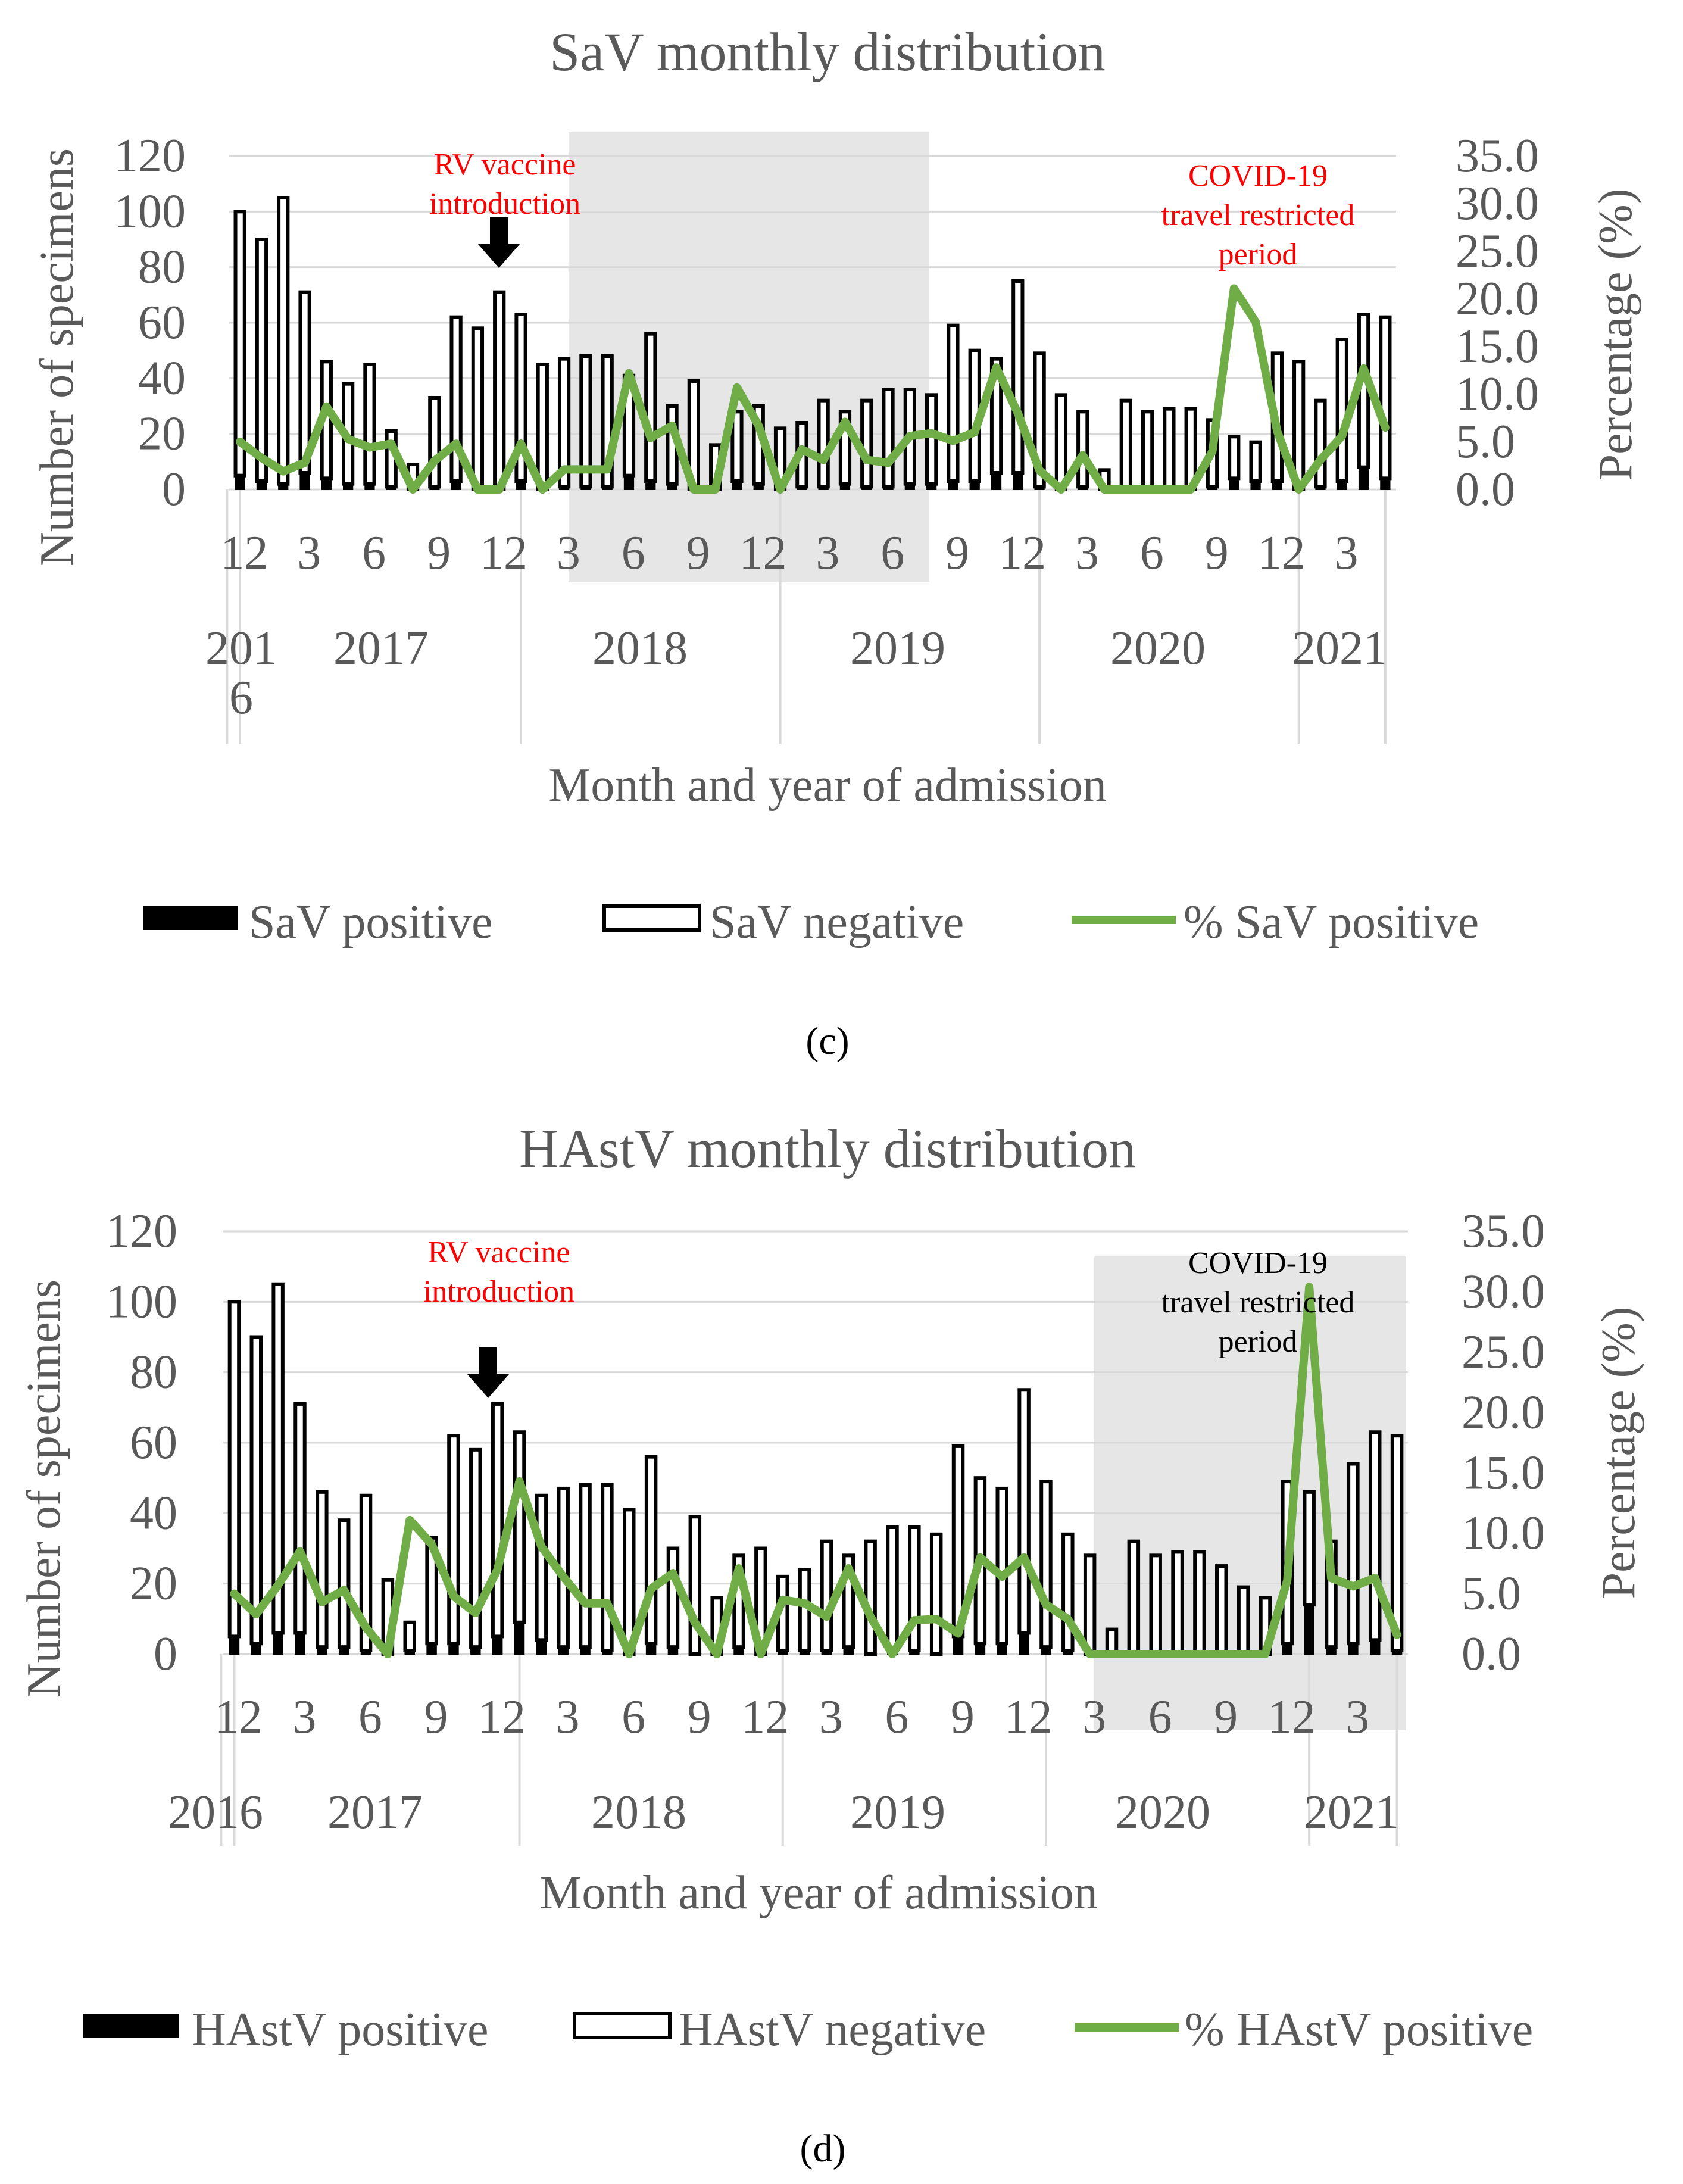 The width and height of the screenshot is (1683, 2184). Describe the element at coordinates (190, 918) in the screenshot. I see `legend-swatch-positive` at that location.